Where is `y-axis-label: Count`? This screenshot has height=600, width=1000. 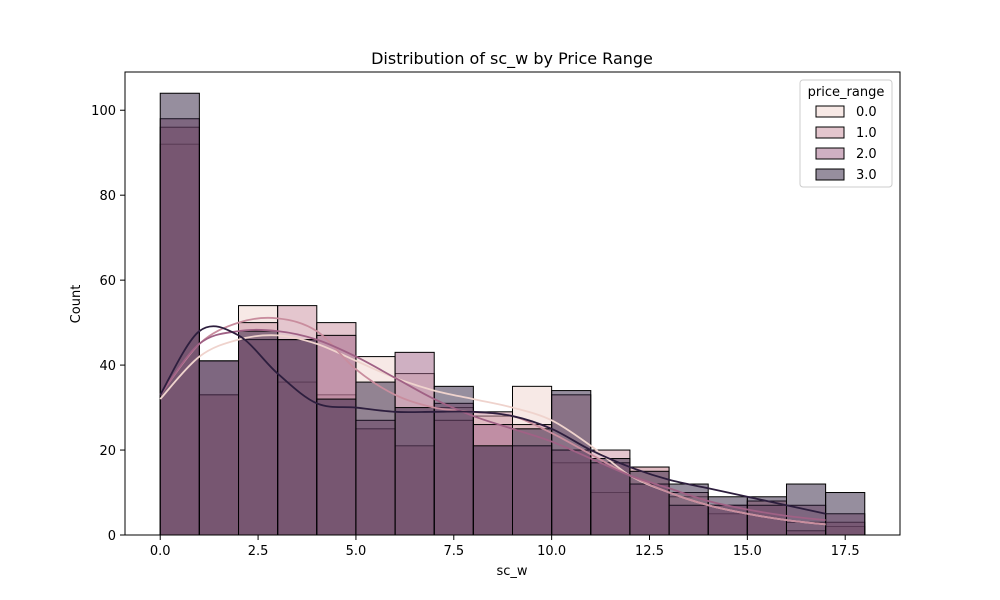 y-axis-label: Count is located at coordinates (76, 304).